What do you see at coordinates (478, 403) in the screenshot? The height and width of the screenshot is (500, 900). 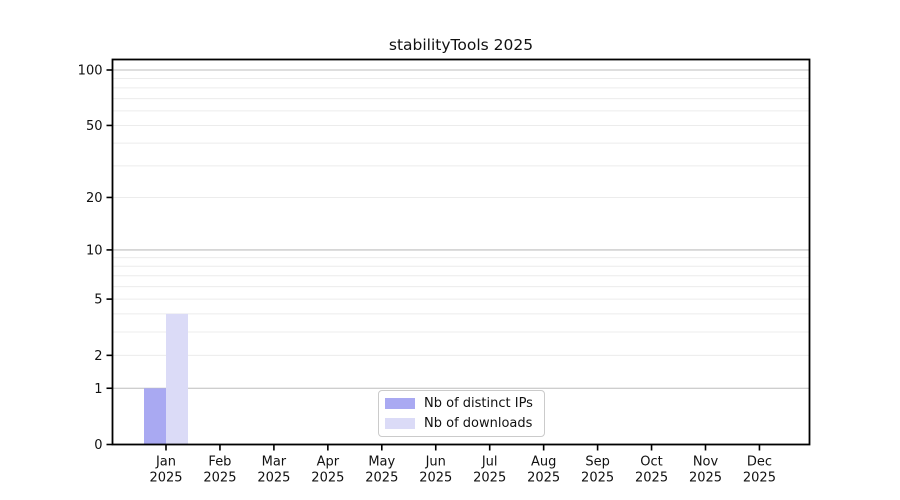 I see `legend-label-distinct-ips: Nb of distinct IPs` at bounding box center [478, 403].